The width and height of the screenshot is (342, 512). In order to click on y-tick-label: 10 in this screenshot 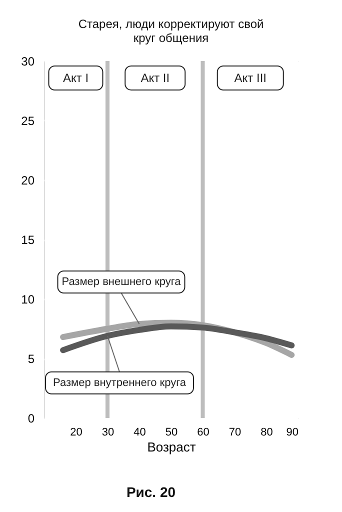, I will do `click(28, 299)`.